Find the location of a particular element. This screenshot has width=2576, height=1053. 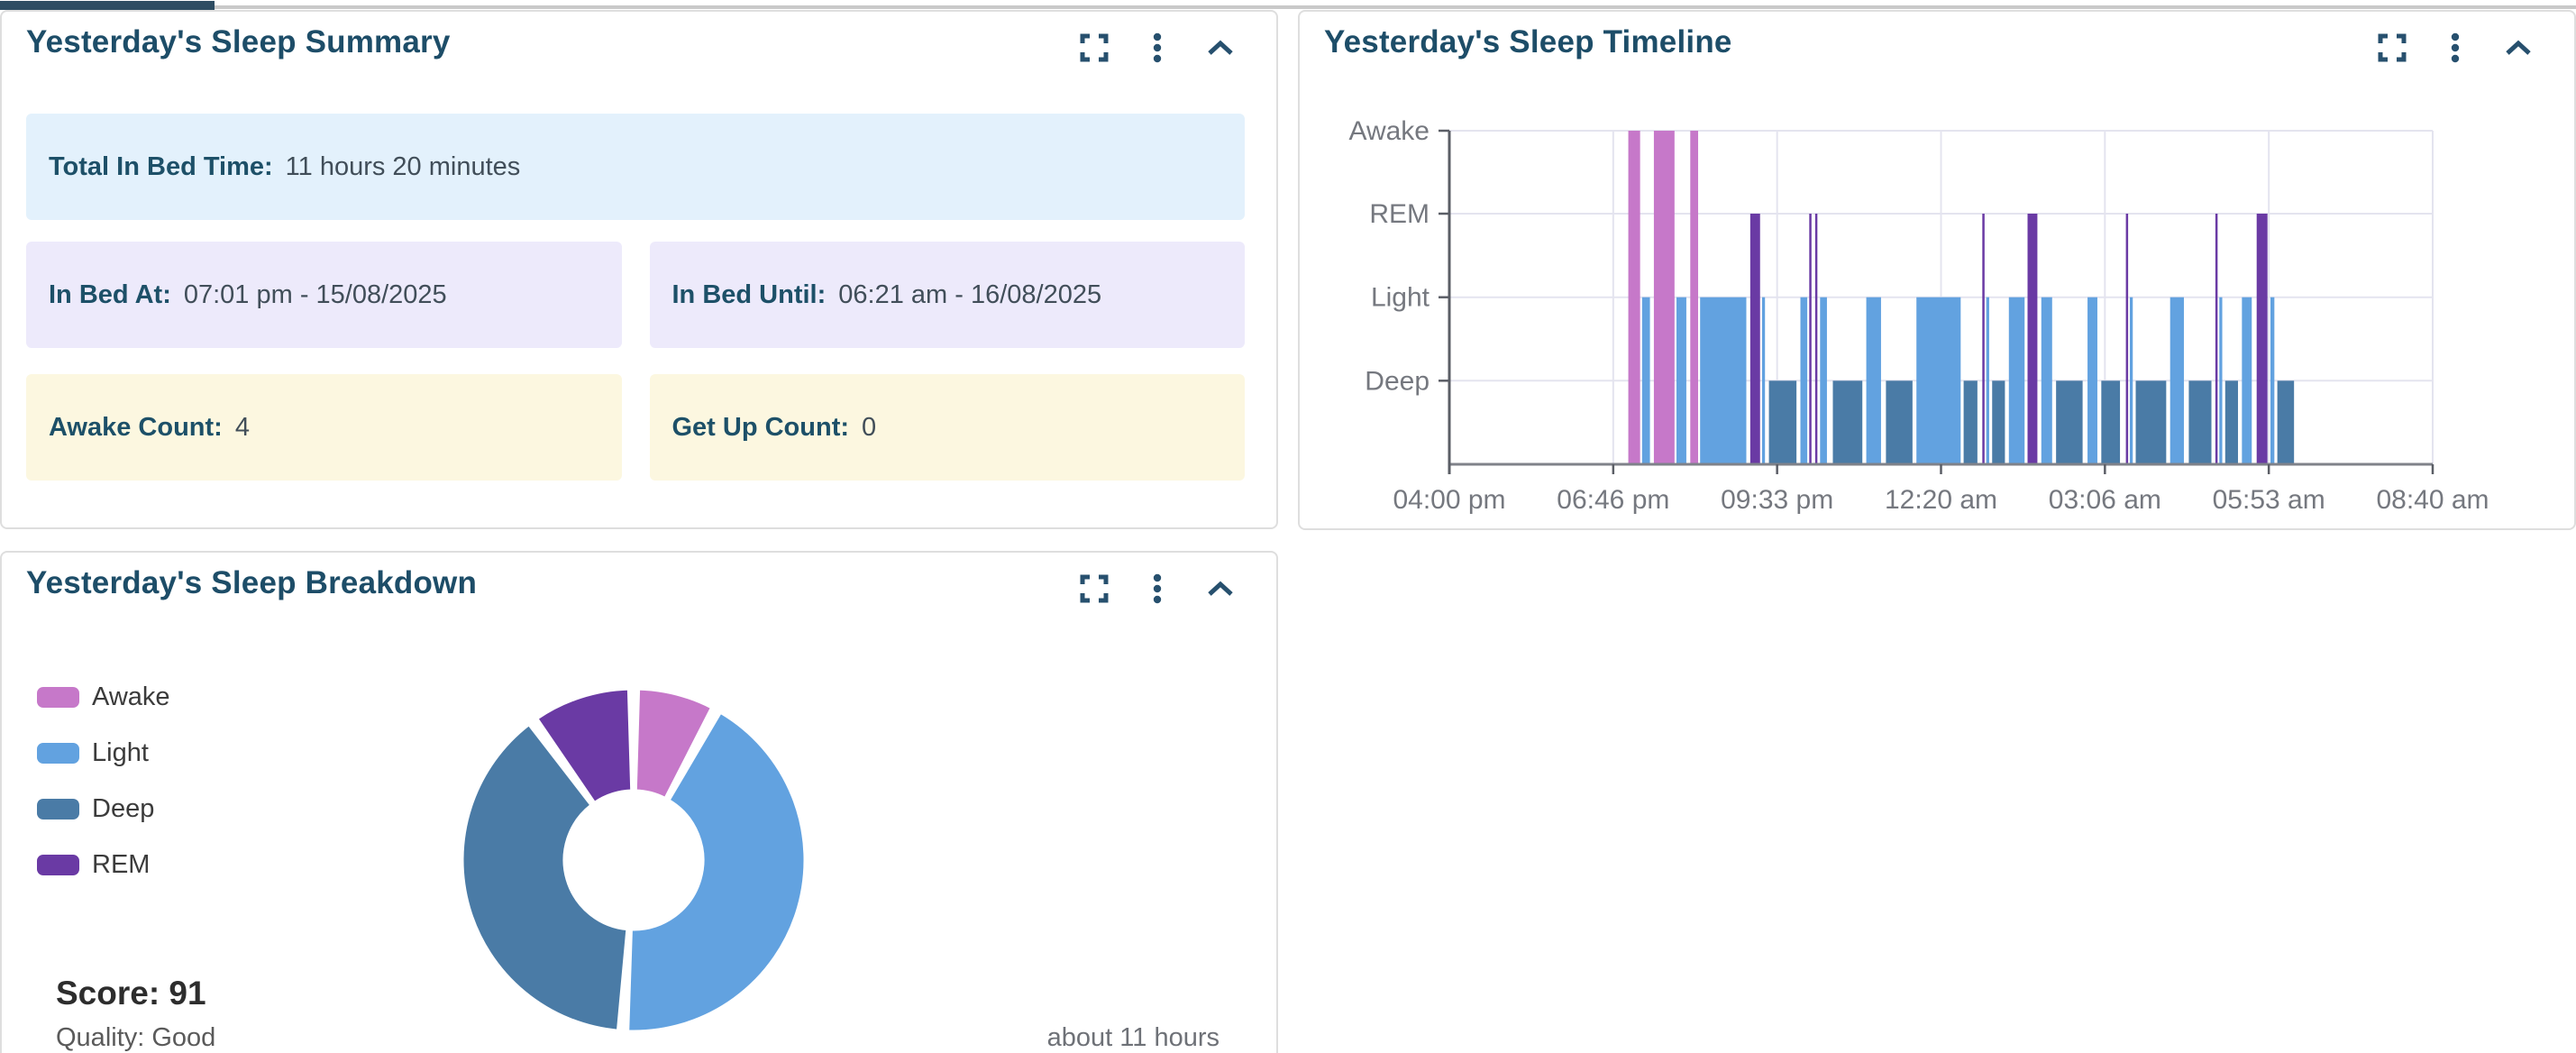

y-axis-tick-label: Deep is located at coordinates (1397, 381).